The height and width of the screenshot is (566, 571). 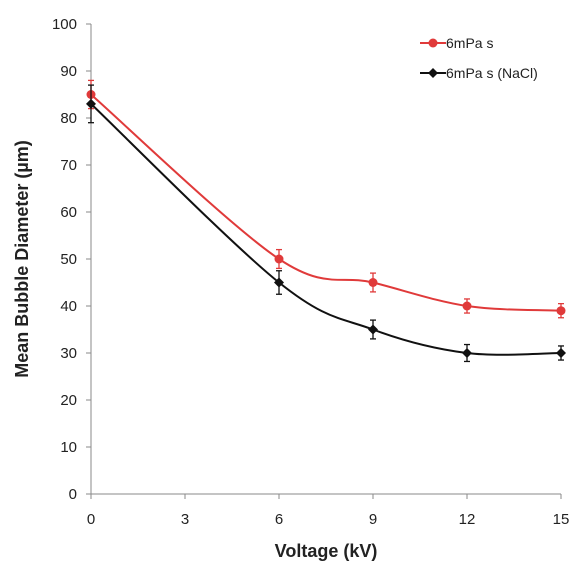 I want to click on y-tick-label: 30, so click(x=68, y=353).